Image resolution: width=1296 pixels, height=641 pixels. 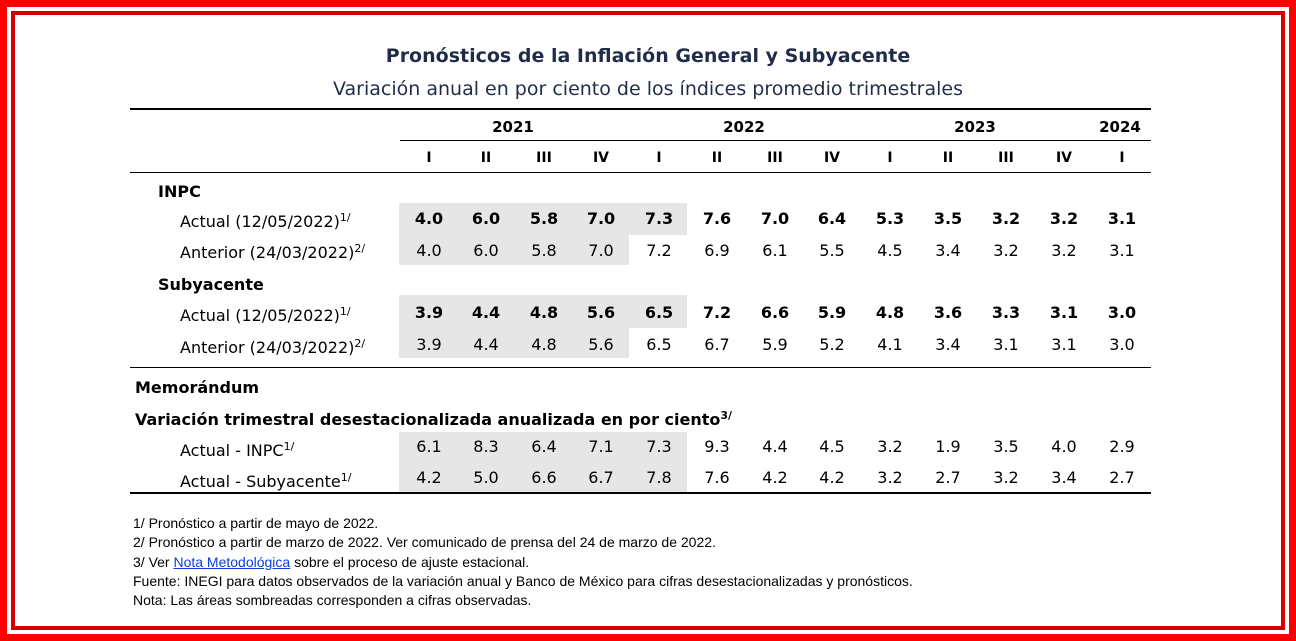 What do you see at coordinates (256, 523) in the screenshot?
I see `footnote-1: 1/ Pronóstico a partir de mayo de 2022.` at bounding box center [256, 523].